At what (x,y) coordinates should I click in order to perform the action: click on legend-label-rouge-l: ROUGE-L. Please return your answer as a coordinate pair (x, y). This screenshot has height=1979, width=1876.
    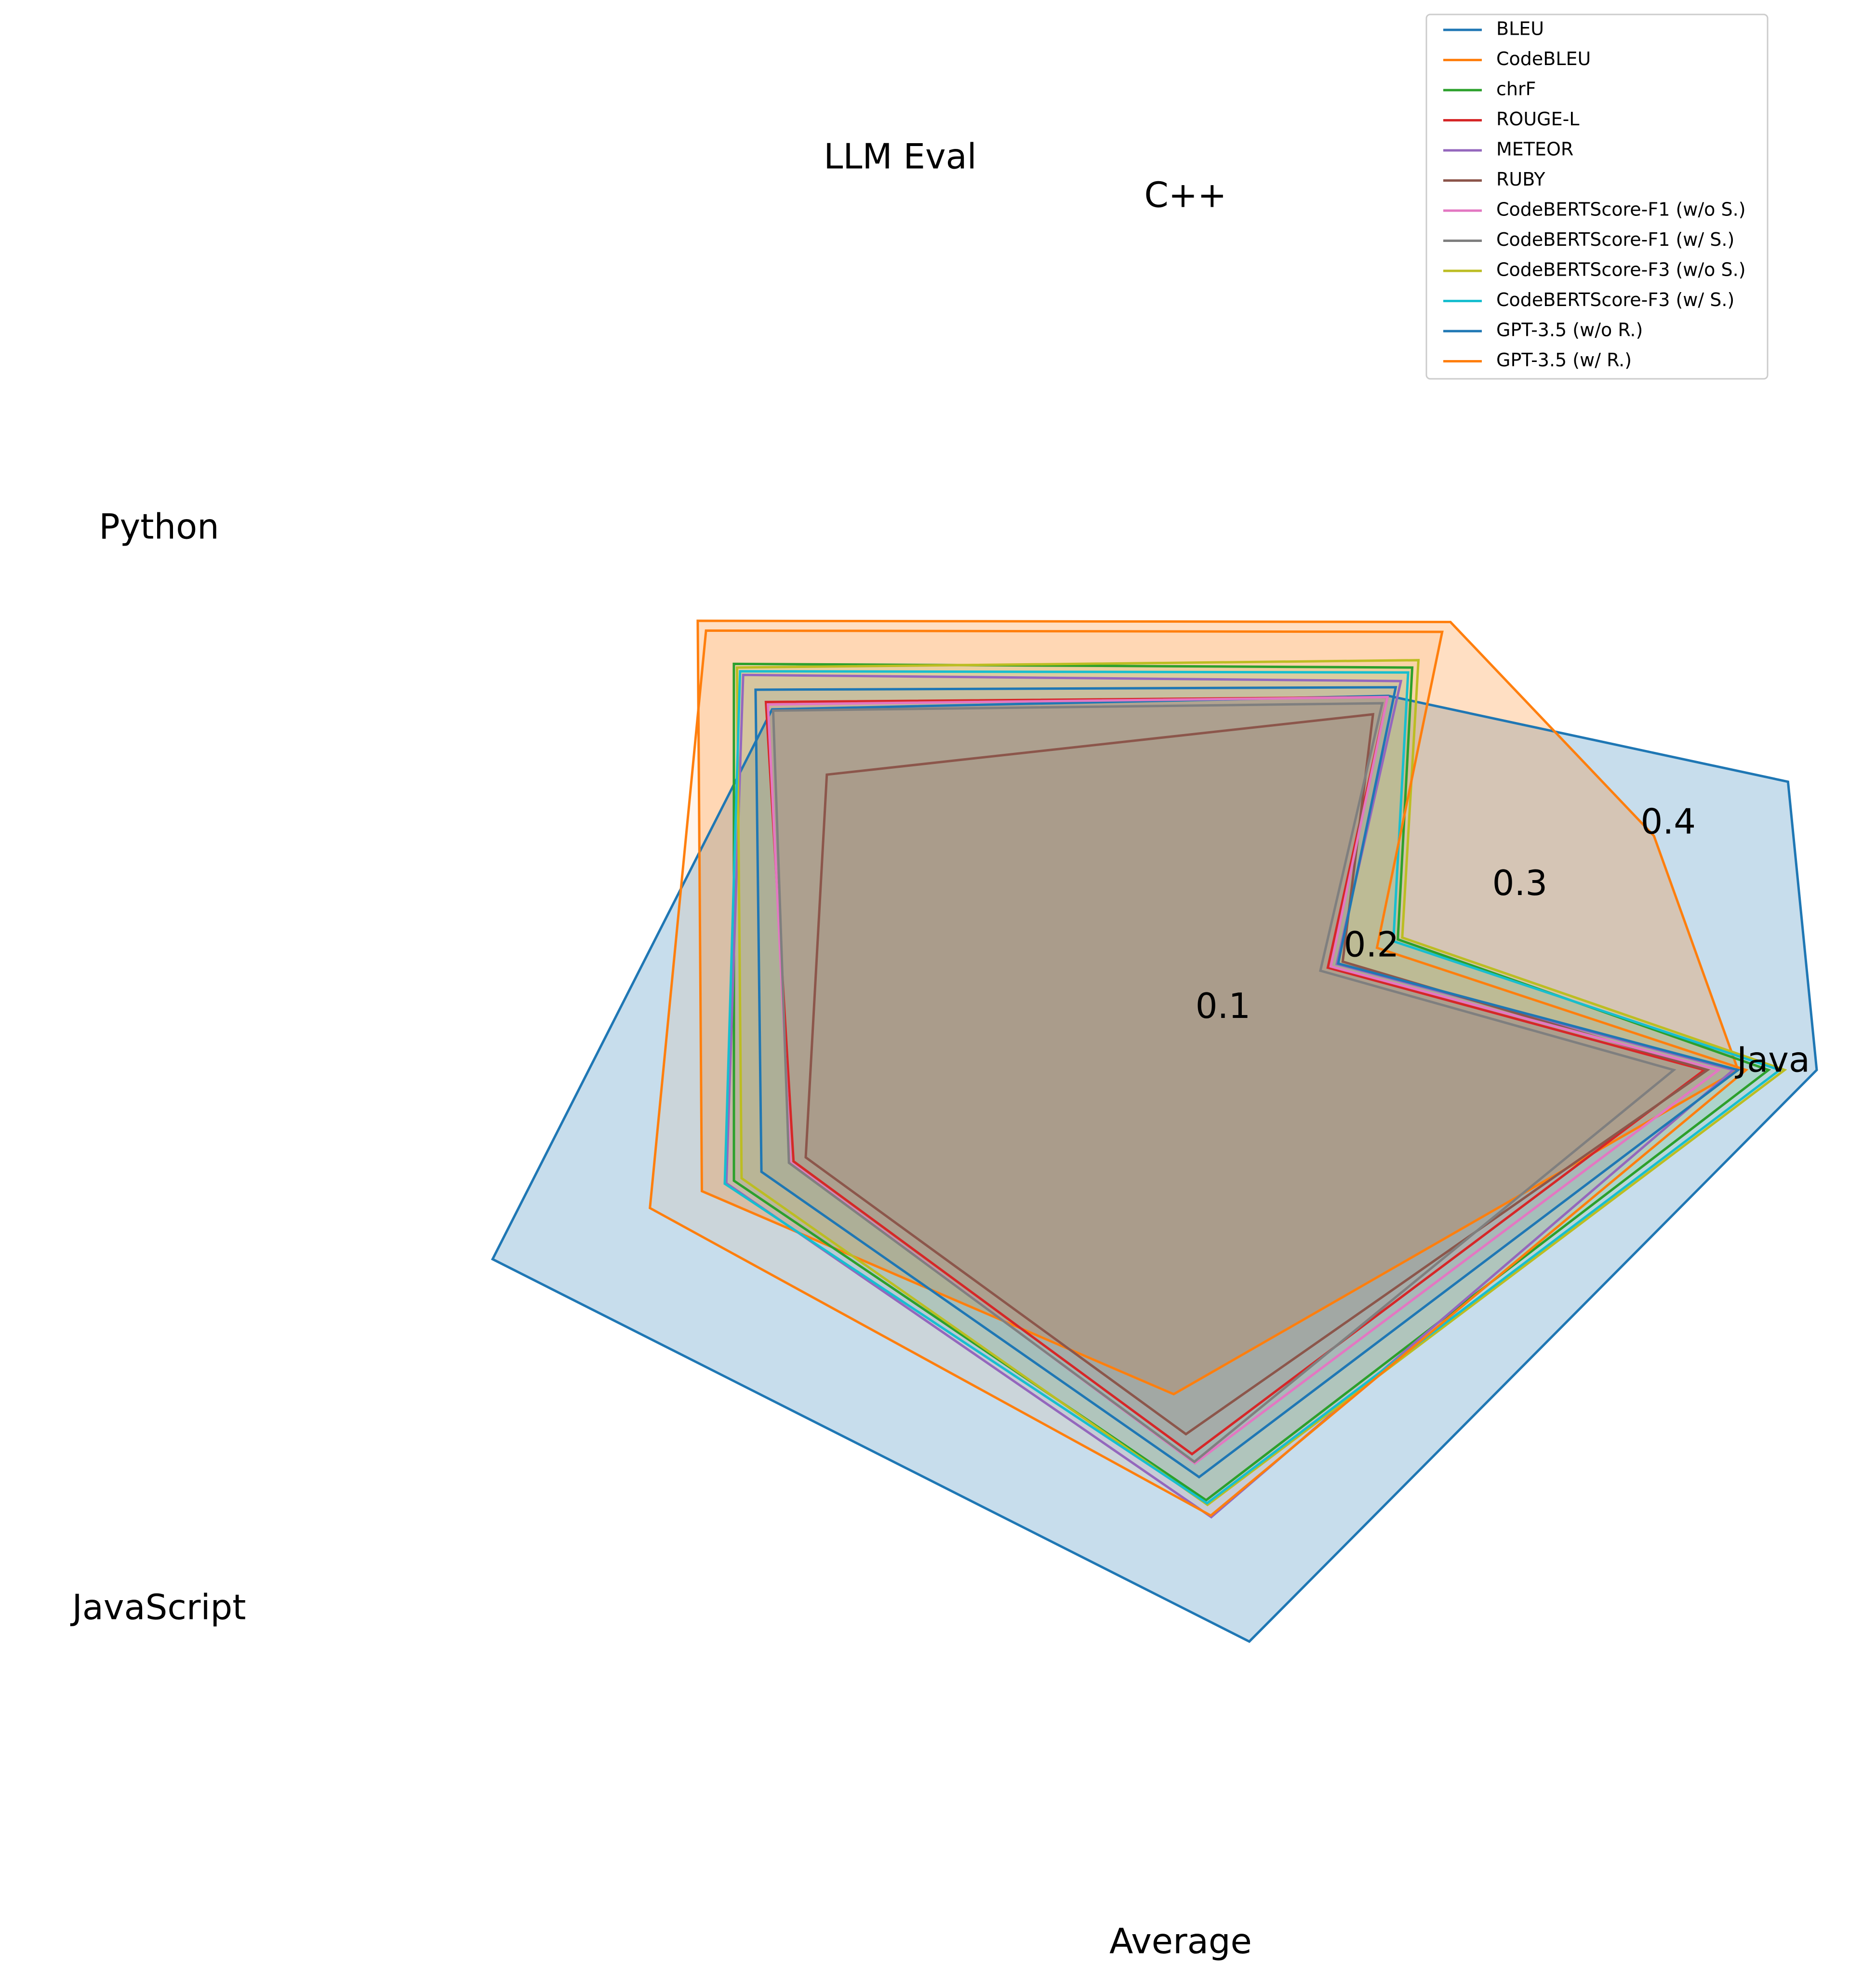
    Looking at the image, I should click on (1537, 119).